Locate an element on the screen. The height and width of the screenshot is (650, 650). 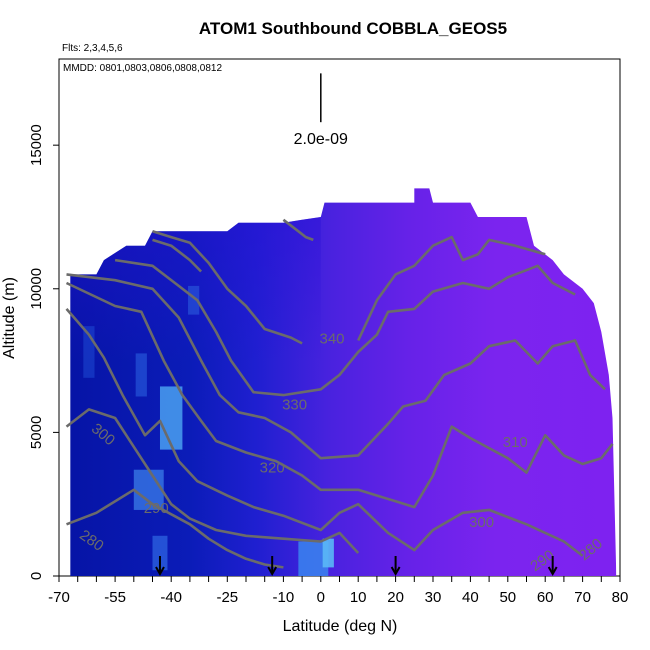
contour-label: 290 is located at coordinates (156, 508).